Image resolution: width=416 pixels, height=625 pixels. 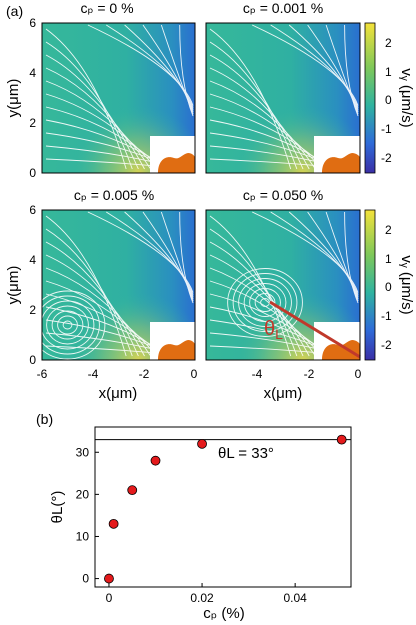 What do you see at coordinates (32, 210) in the screenshot?
I see `ytick-bot-6: 6` at bounding box center [32, 210].